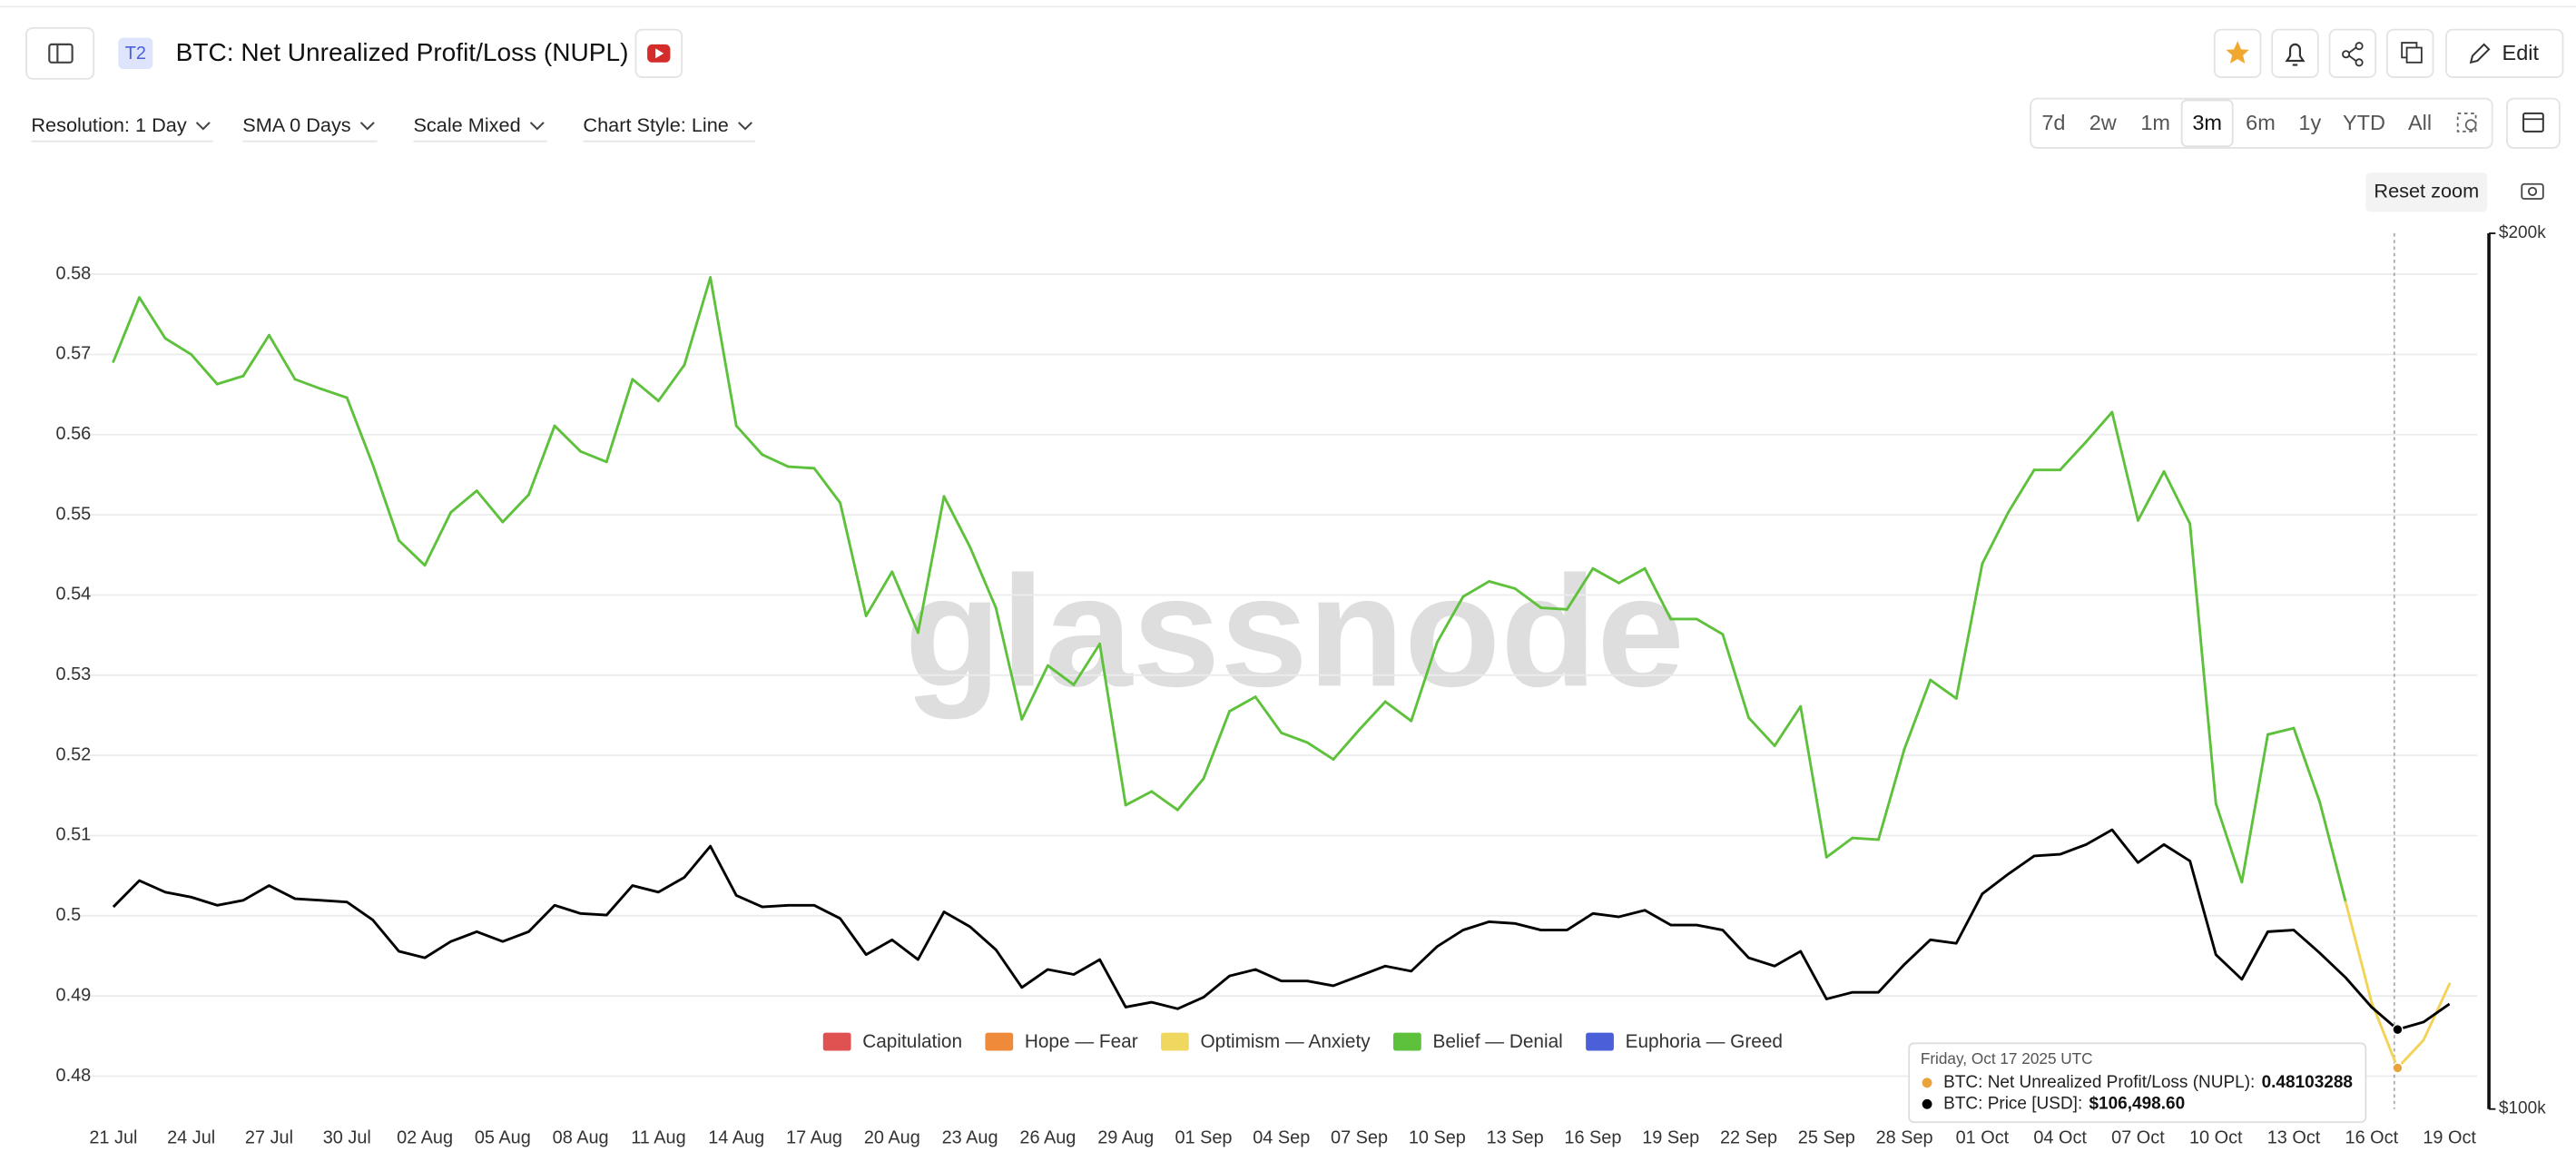  I want to click on chart-title: BTC: Net Unrealized Profit/Loss (NUPL), so click(402, 52).